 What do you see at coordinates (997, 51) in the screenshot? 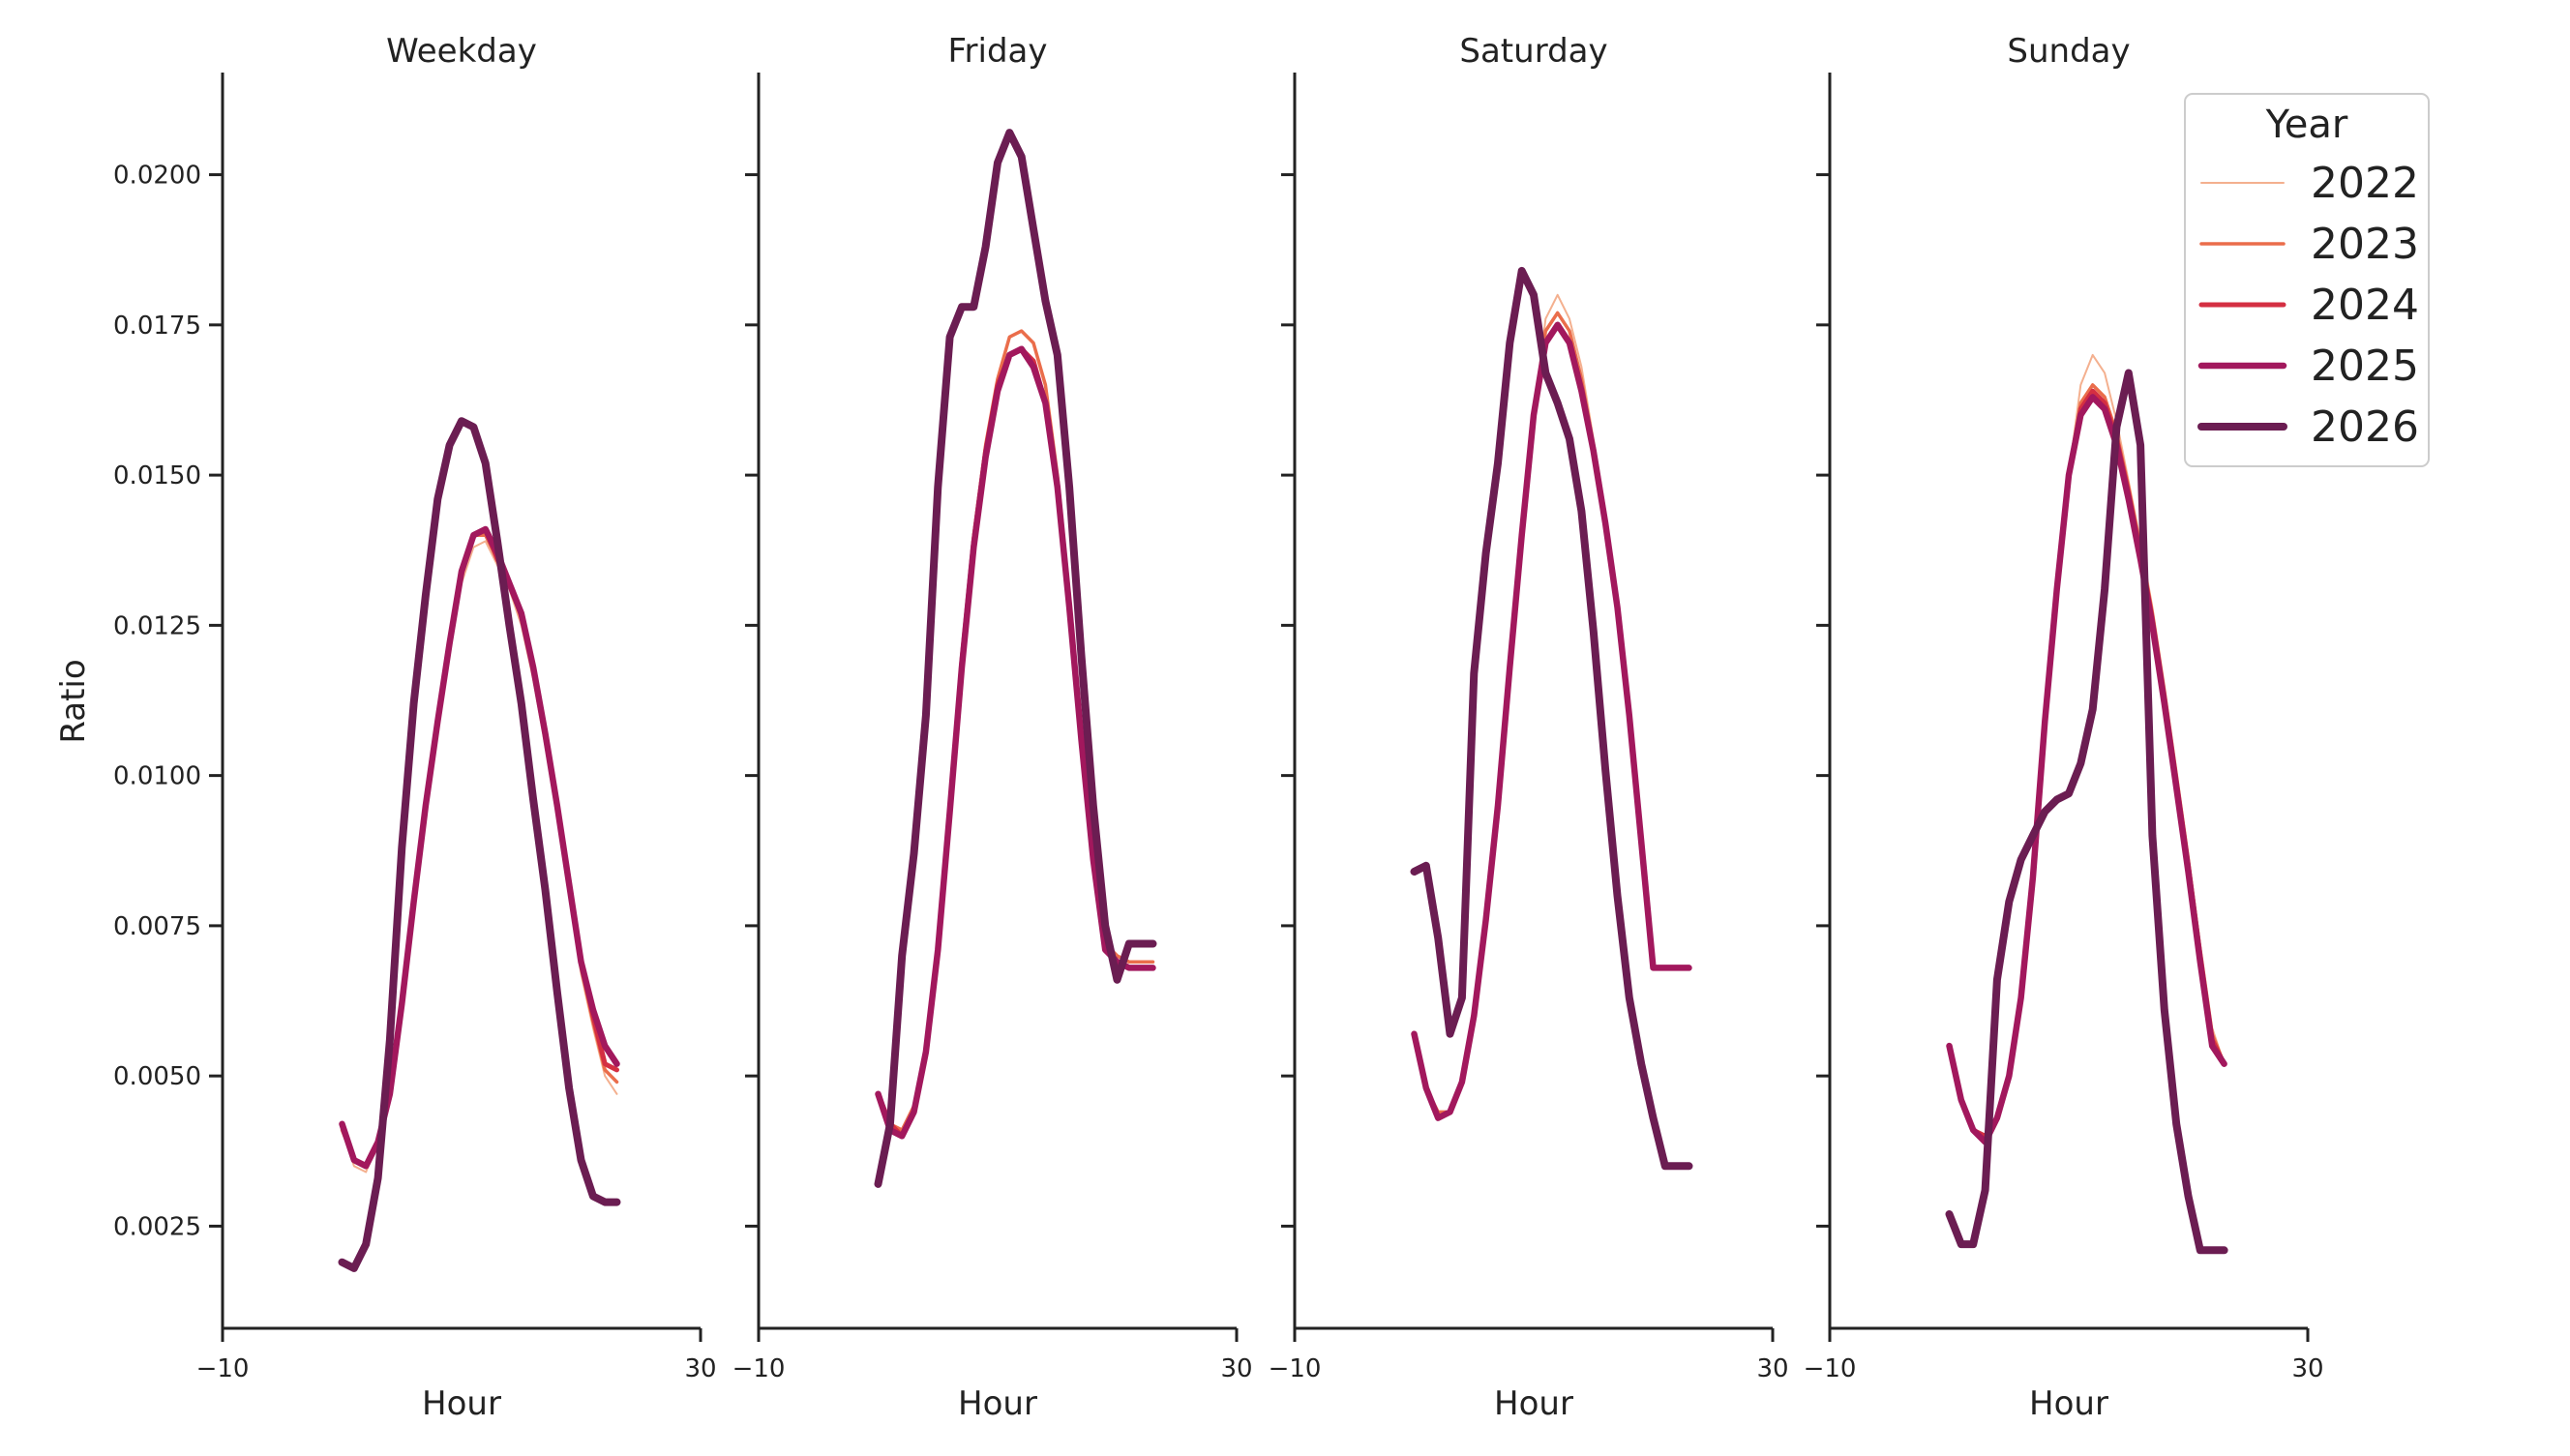
I see `friday-panel-title: Friday` at bounding box center [997, 51].